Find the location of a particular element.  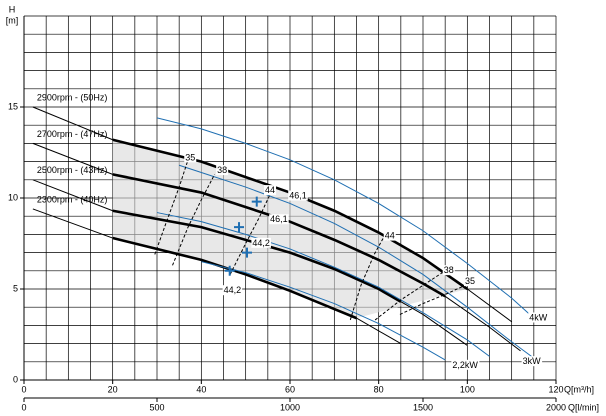

annotation: 3kW is located at coordinates (532, 361).